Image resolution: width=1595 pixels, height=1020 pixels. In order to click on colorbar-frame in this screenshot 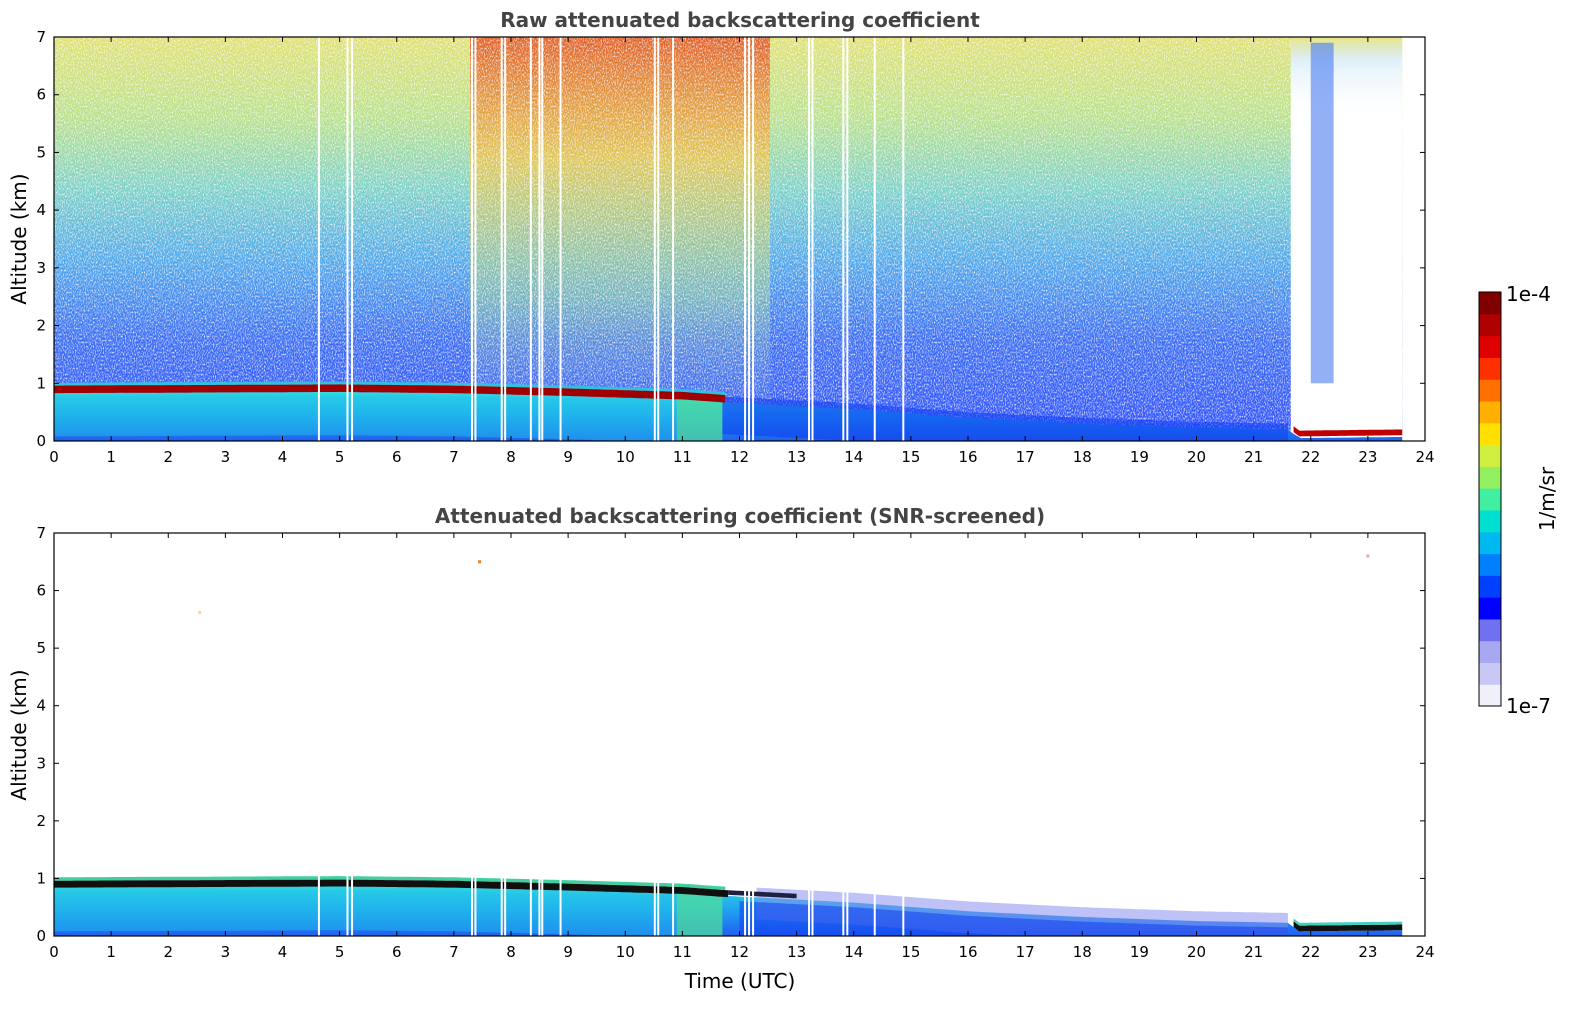, I will do `click(1490, 499)`.